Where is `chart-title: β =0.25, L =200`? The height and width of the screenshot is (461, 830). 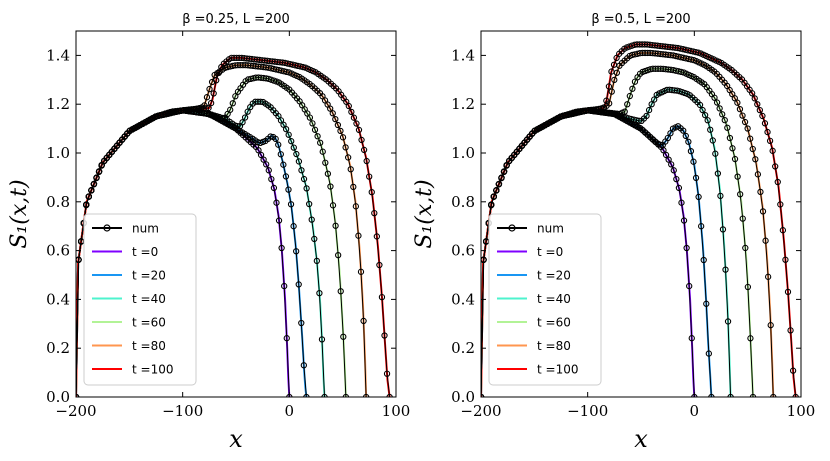
chart-title: β =0.25, L =200 is located at coordinates (236, 19).